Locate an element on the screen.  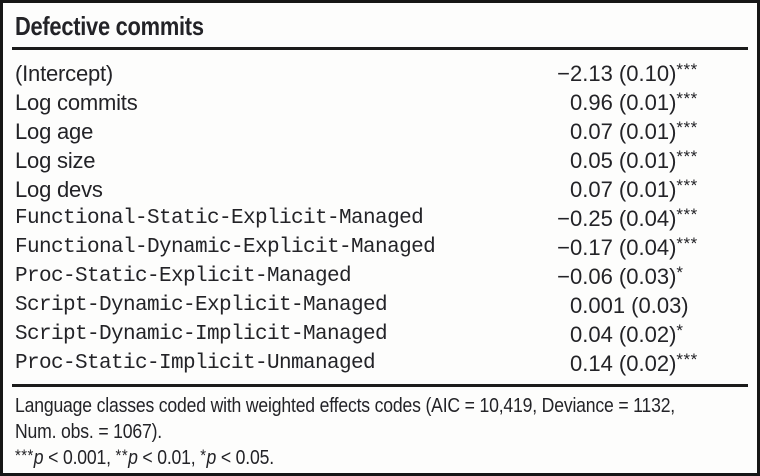
value-number: 0.05 (0.01) is located at coordinates (623, 160).